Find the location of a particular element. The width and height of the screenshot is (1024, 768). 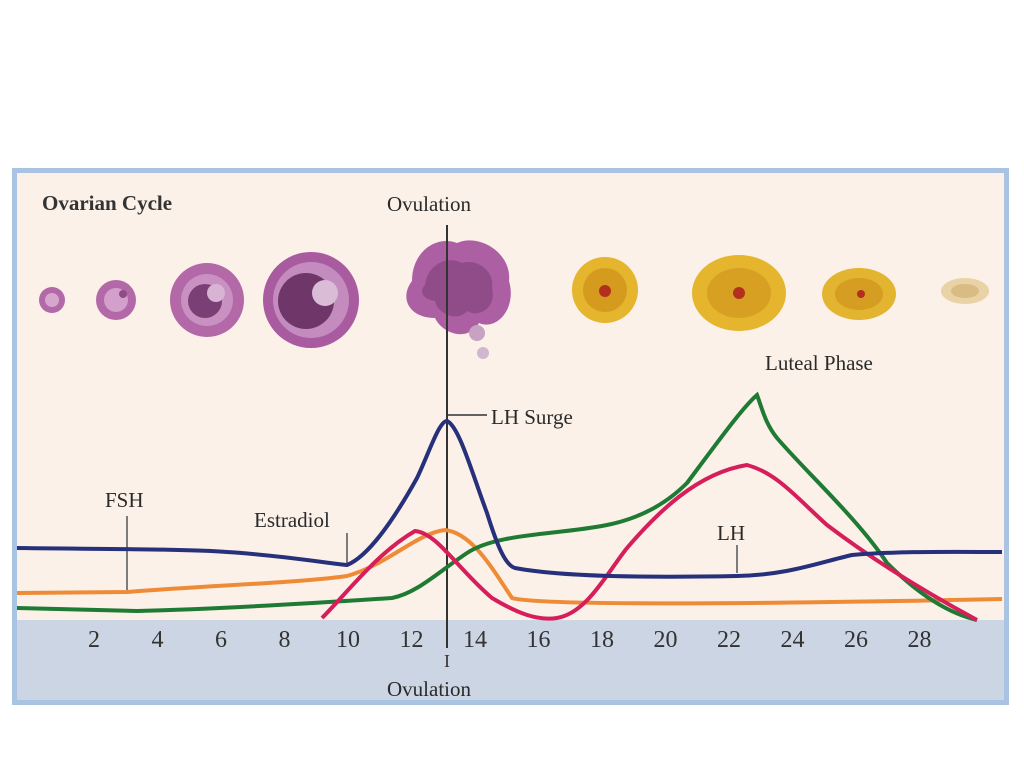

day-tick-label: 26 is located at coordinates (856, 640).